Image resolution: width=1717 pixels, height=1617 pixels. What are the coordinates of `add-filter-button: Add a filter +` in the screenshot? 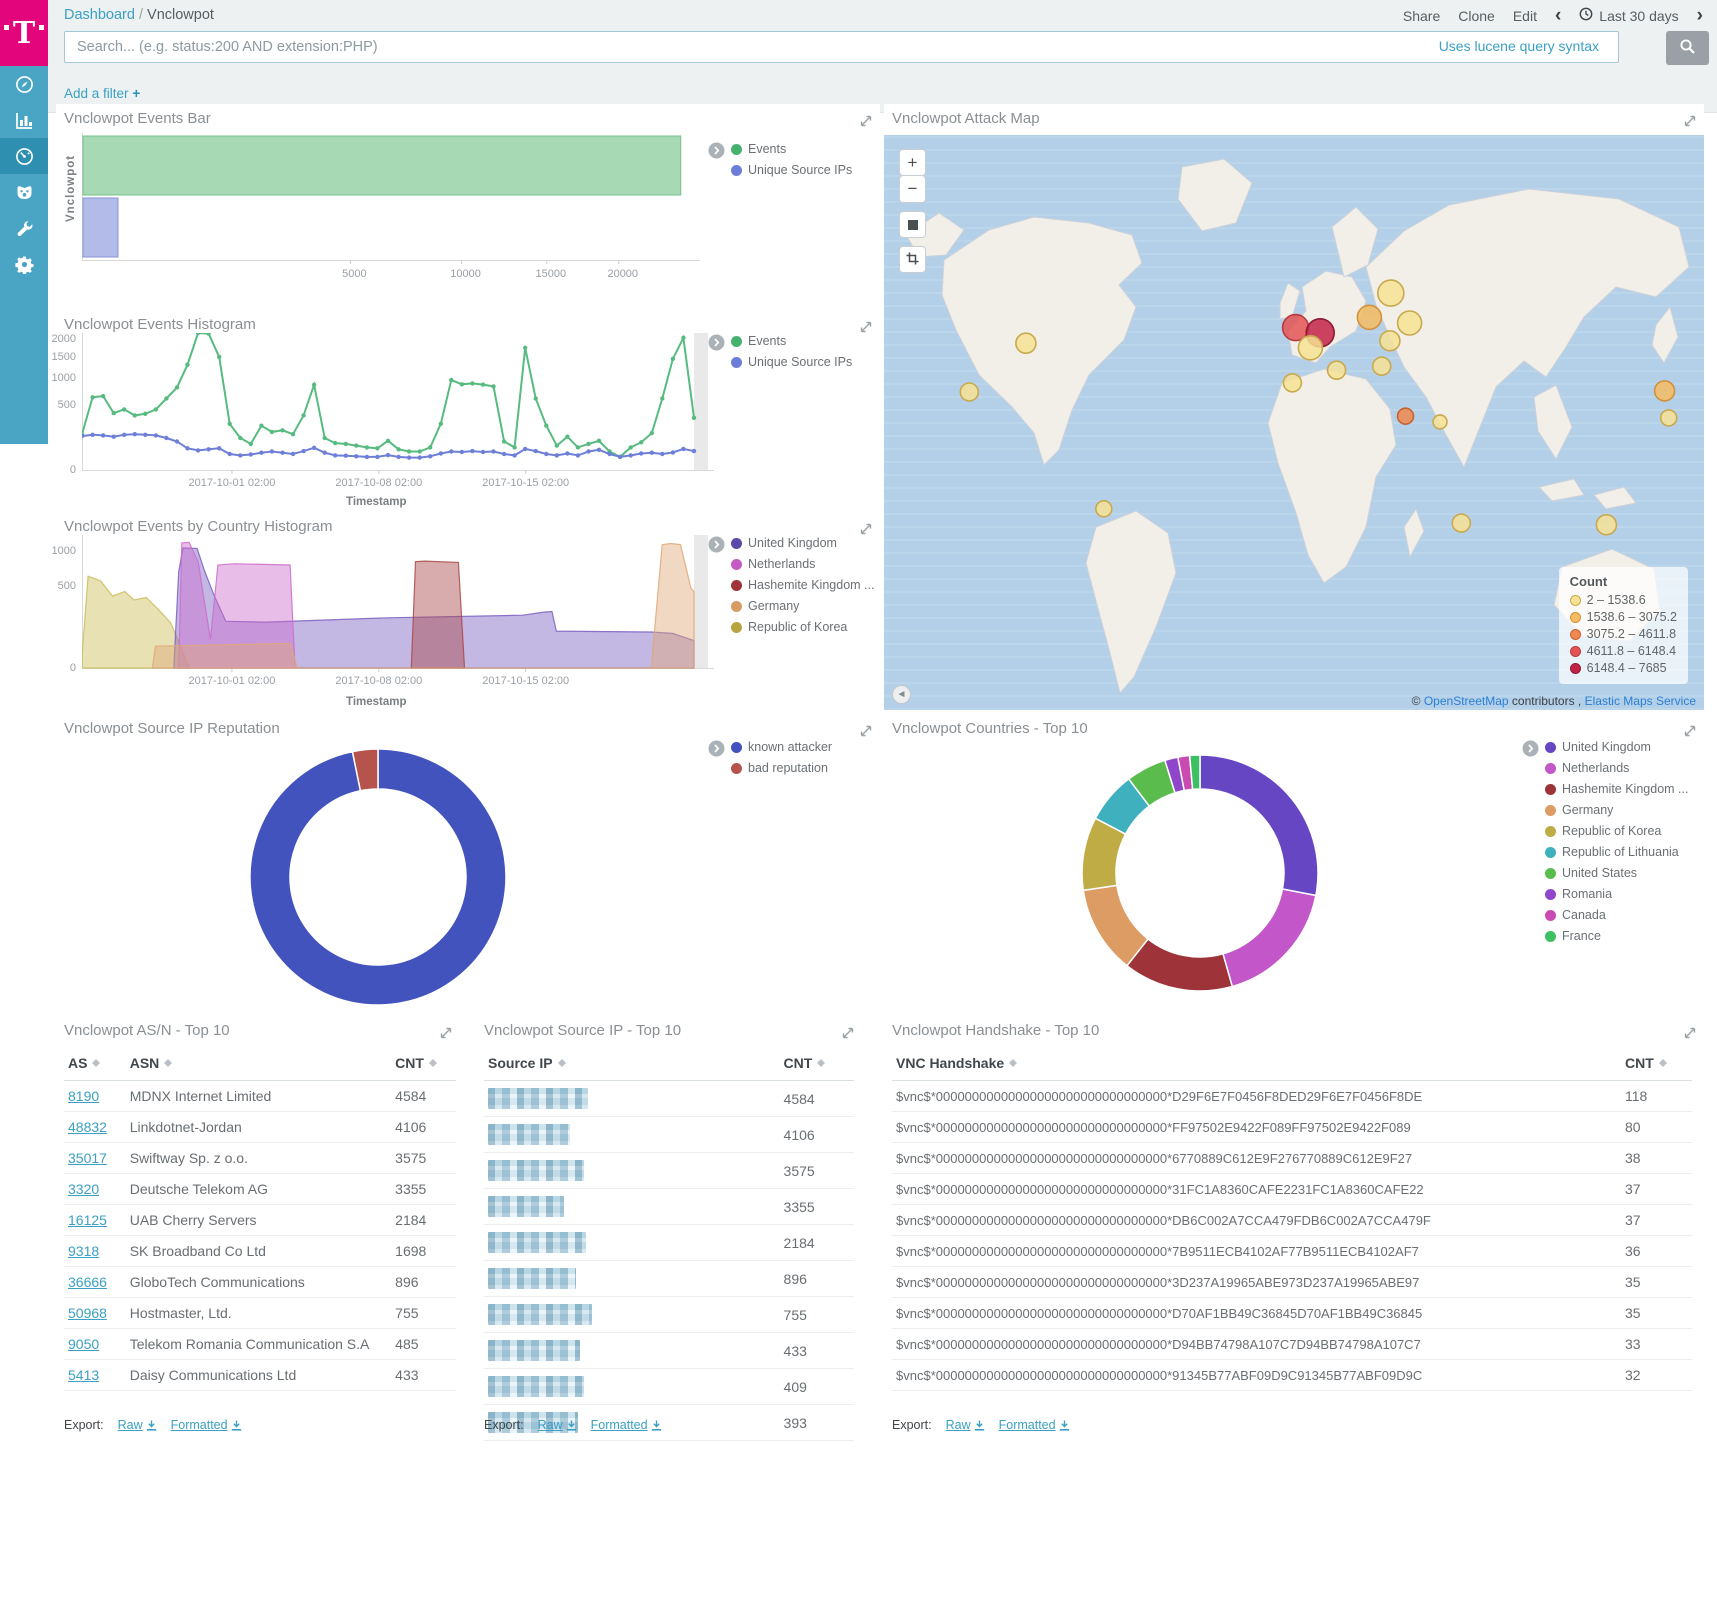 It's located at (102, 93).